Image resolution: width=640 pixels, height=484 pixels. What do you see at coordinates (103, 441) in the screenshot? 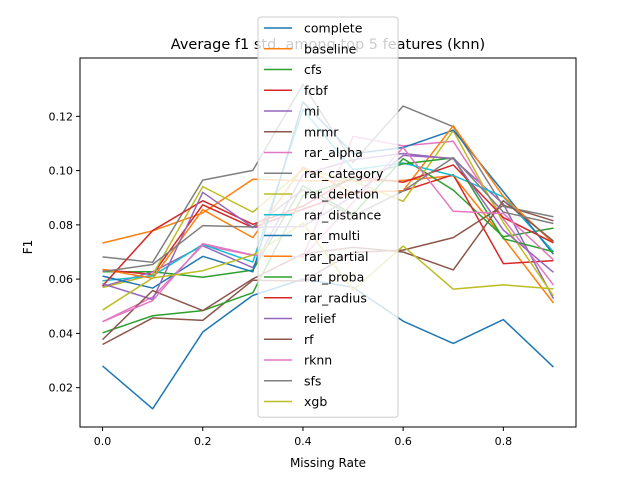
I see `x-tick-label: 0.0` at bounding box center [103, 441].